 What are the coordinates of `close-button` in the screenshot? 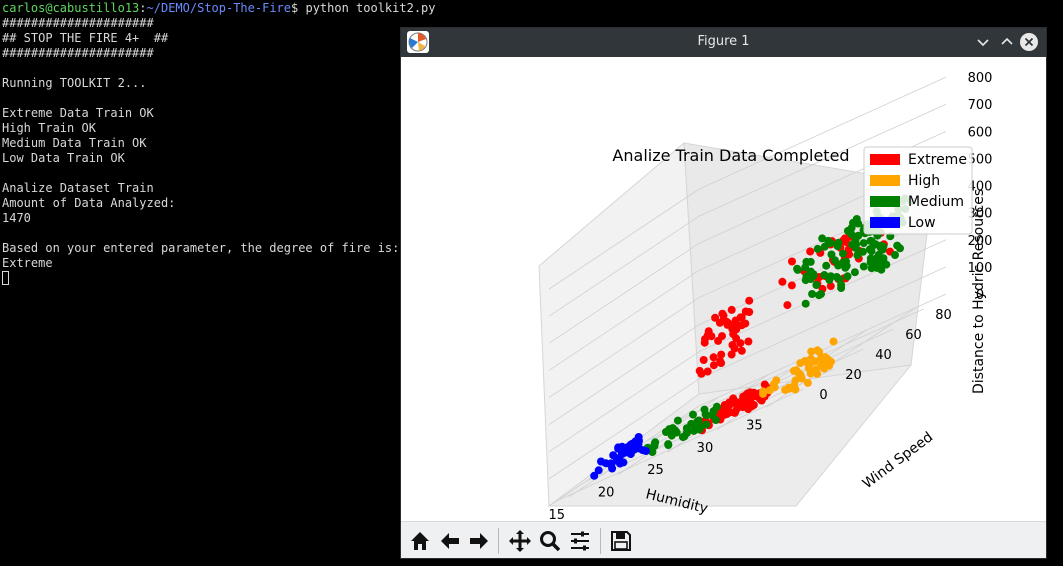 It's located at (1029, 42).